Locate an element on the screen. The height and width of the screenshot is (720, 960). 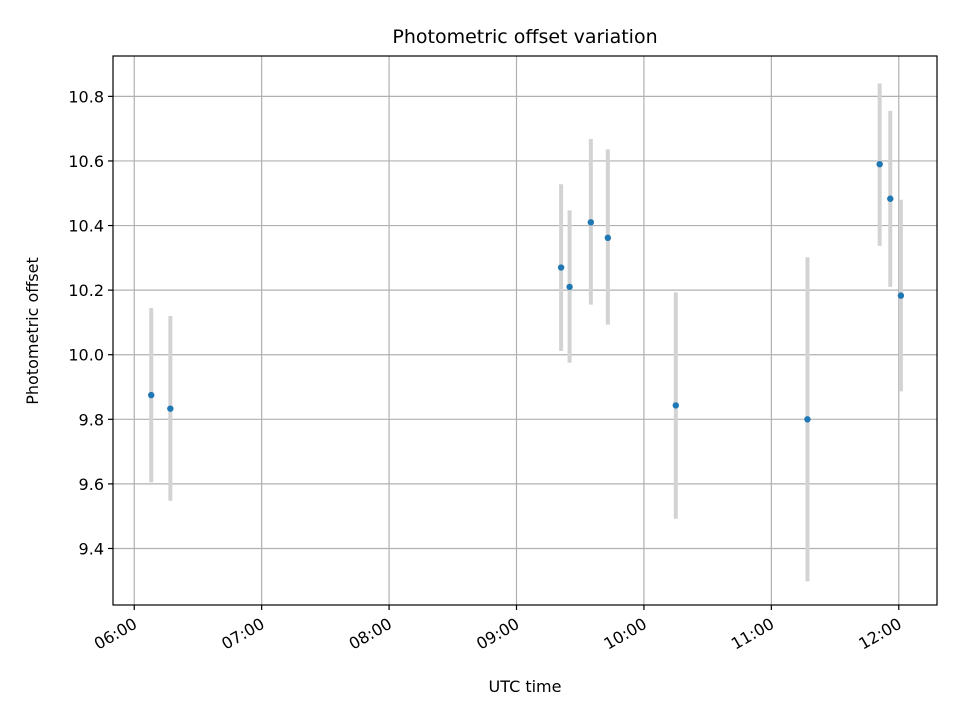
y-tick-label: 9.6 is located at coordinates (91, 484).